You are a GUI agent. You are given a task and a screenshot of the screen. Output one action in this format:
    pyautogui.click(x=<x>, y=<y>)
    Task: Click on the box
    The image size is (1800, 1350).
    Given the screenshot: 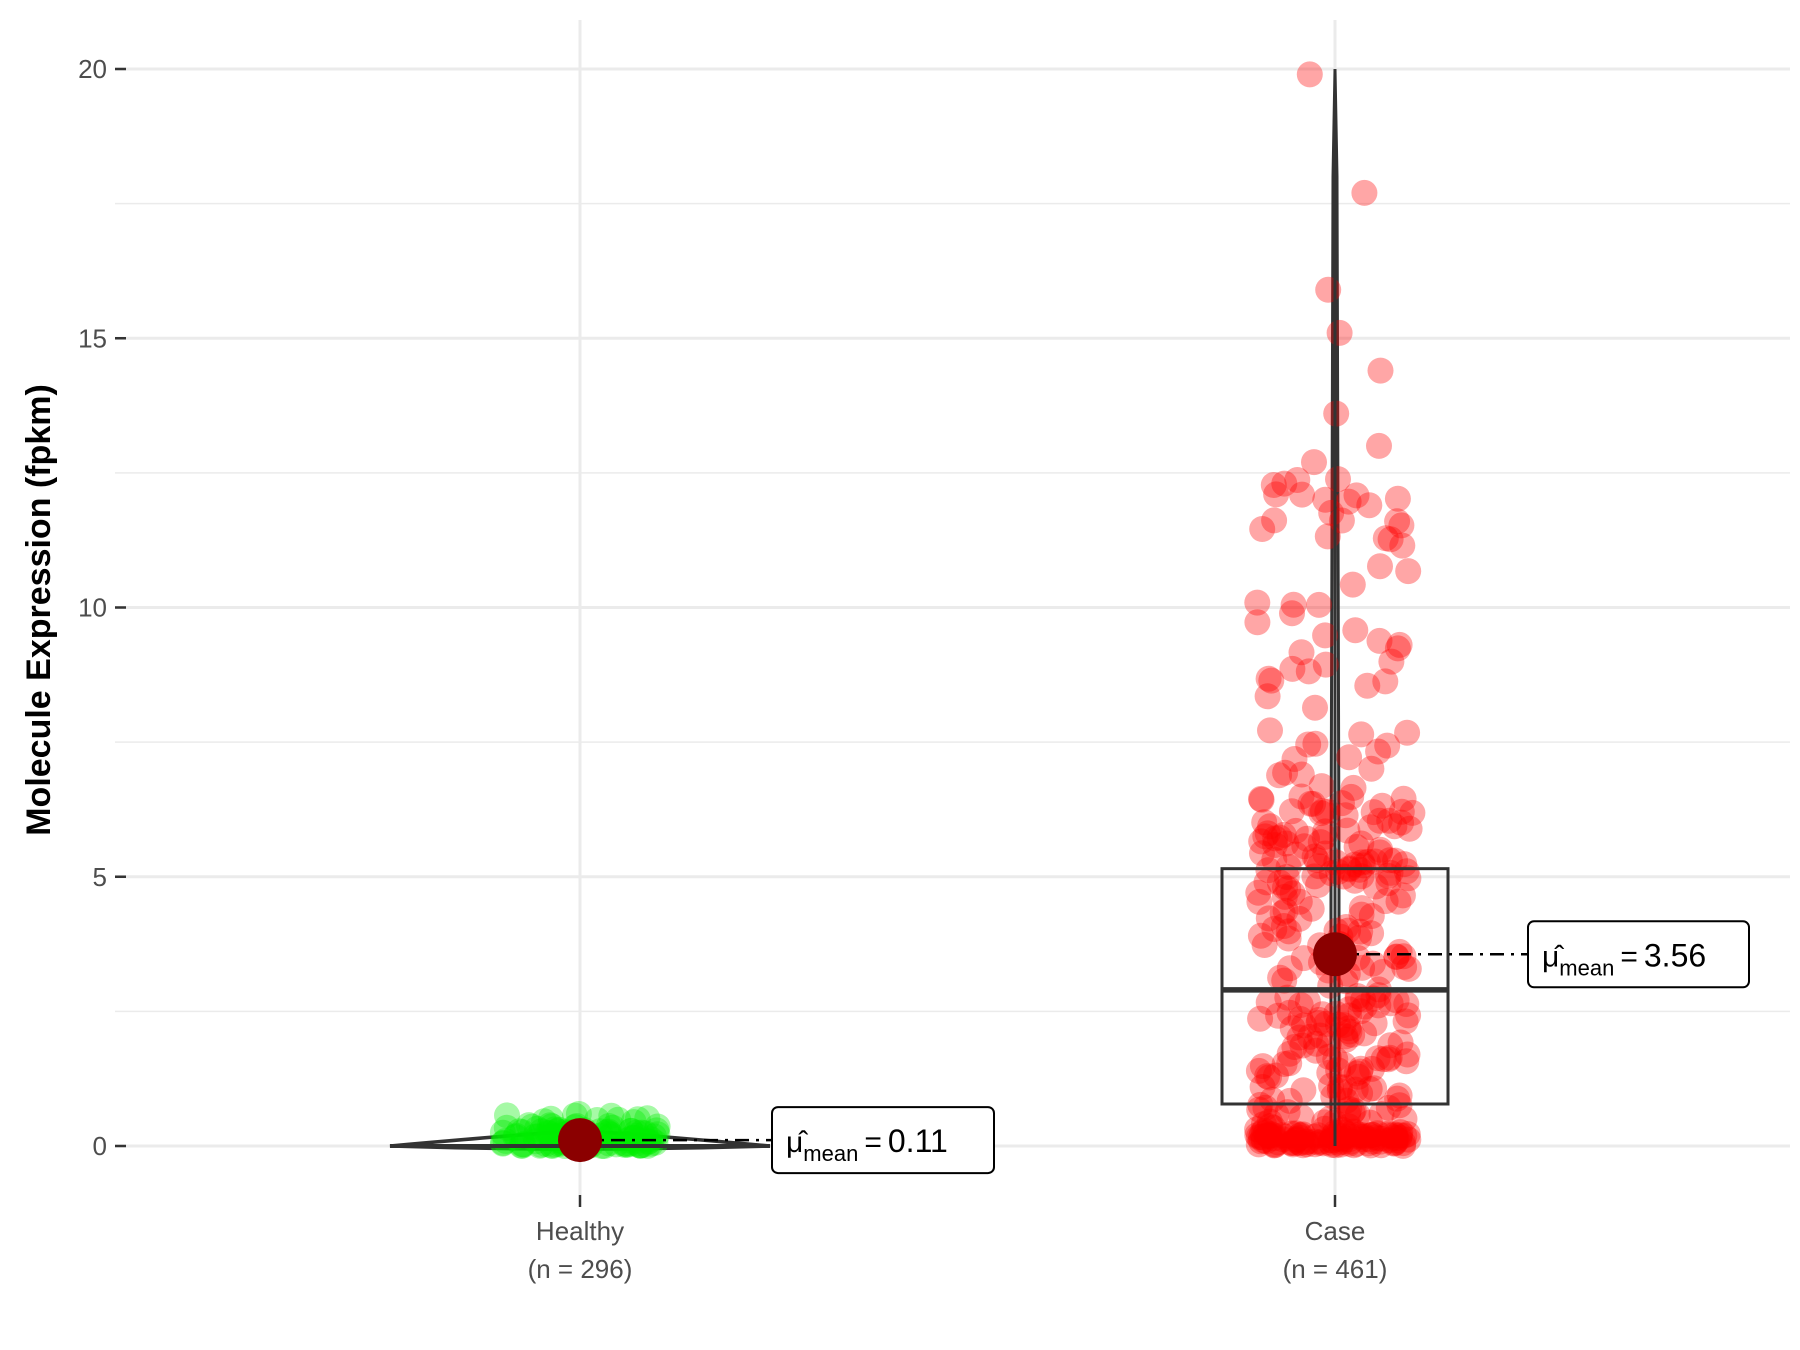 What is the action you would take?
    pyautogui.click(x=1335, y=986)
    